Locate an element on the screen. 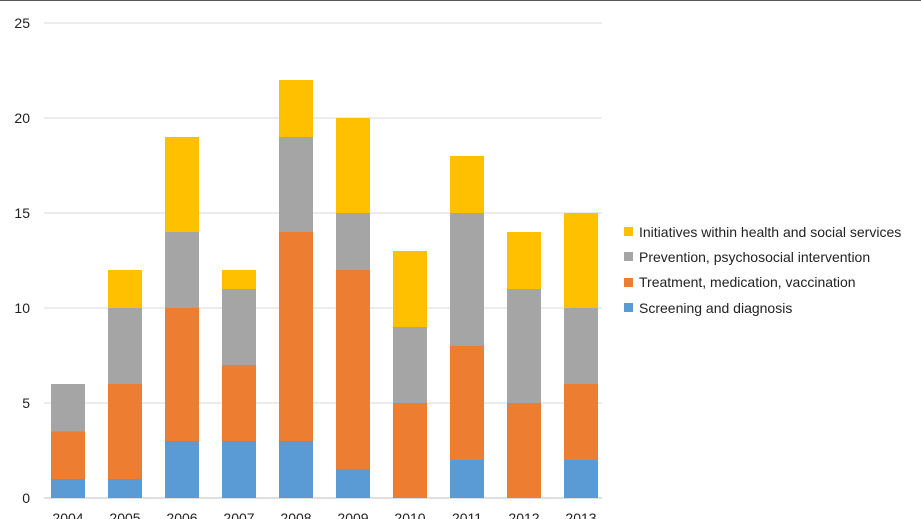  legend-item: Prevention, psychosocial intervention is located at coordinates (762, 256).